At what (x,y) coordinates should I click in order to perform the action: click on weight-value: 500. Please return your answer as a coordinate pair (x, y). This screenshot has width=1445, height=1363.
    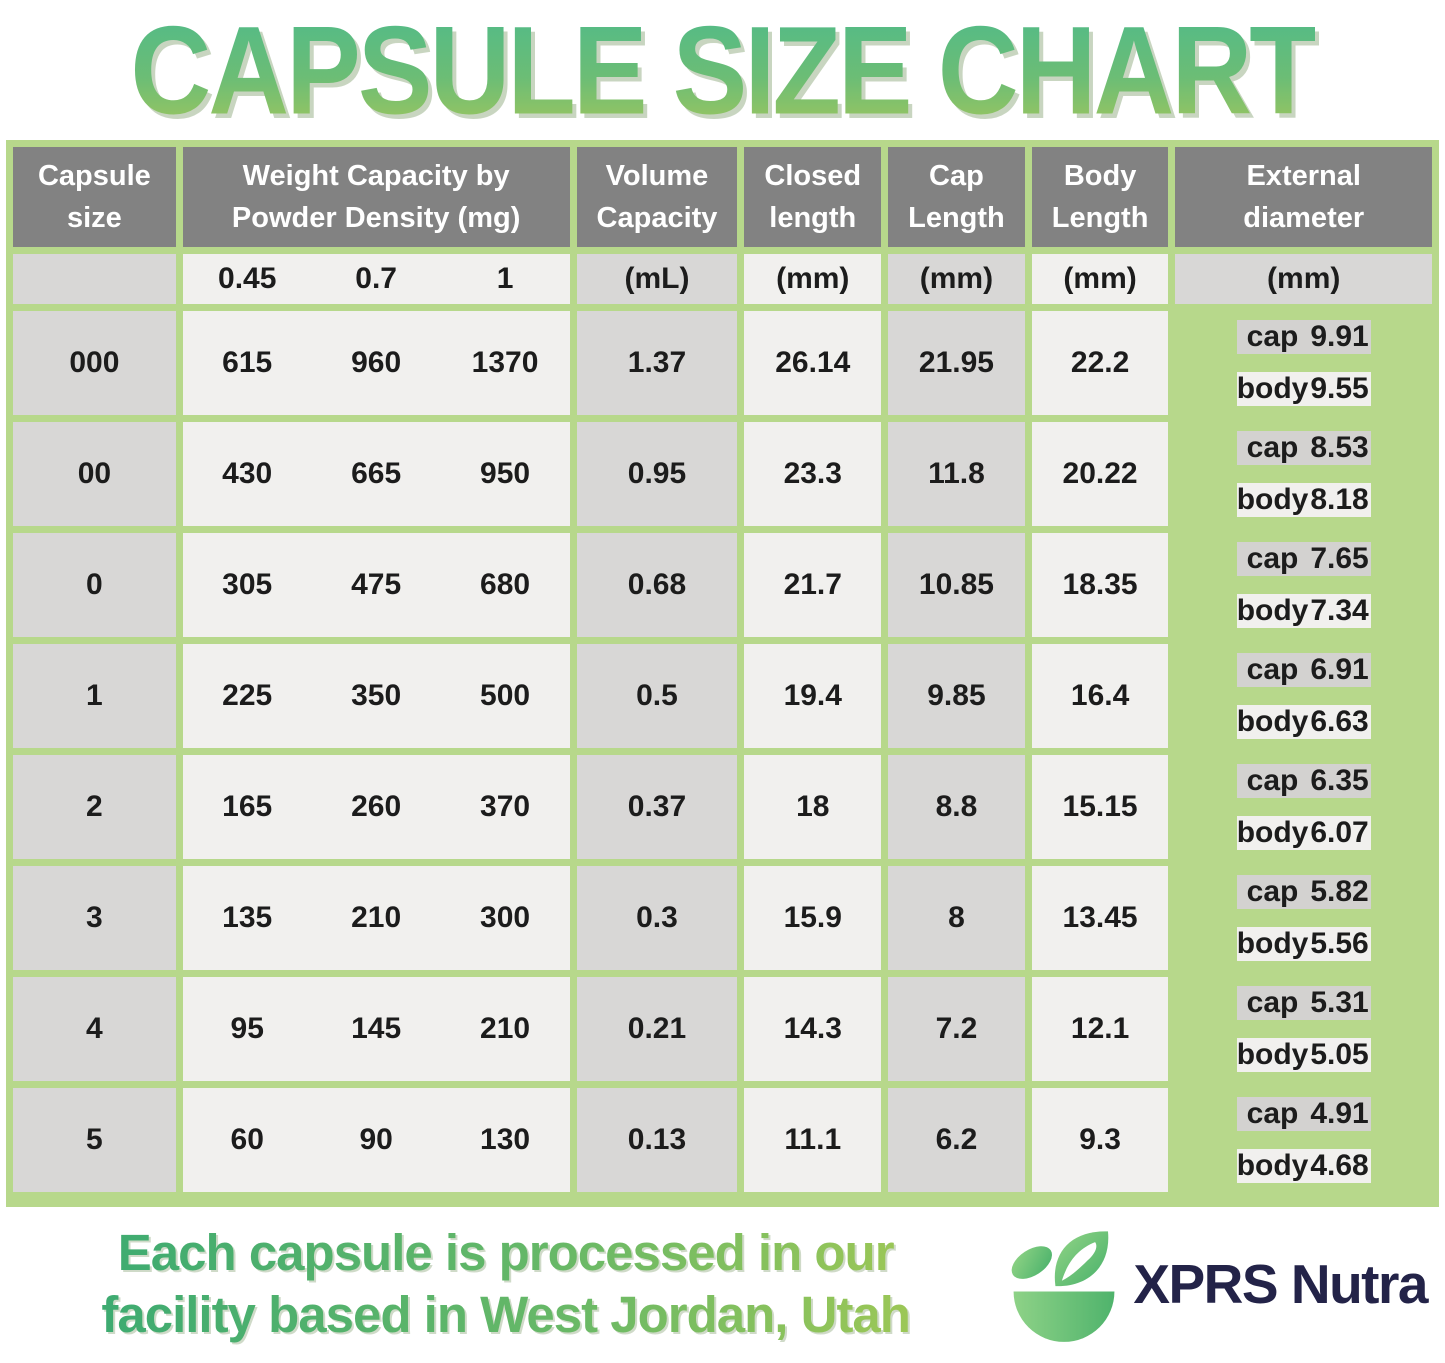
    Looking at the image, I should click on (505, 695).